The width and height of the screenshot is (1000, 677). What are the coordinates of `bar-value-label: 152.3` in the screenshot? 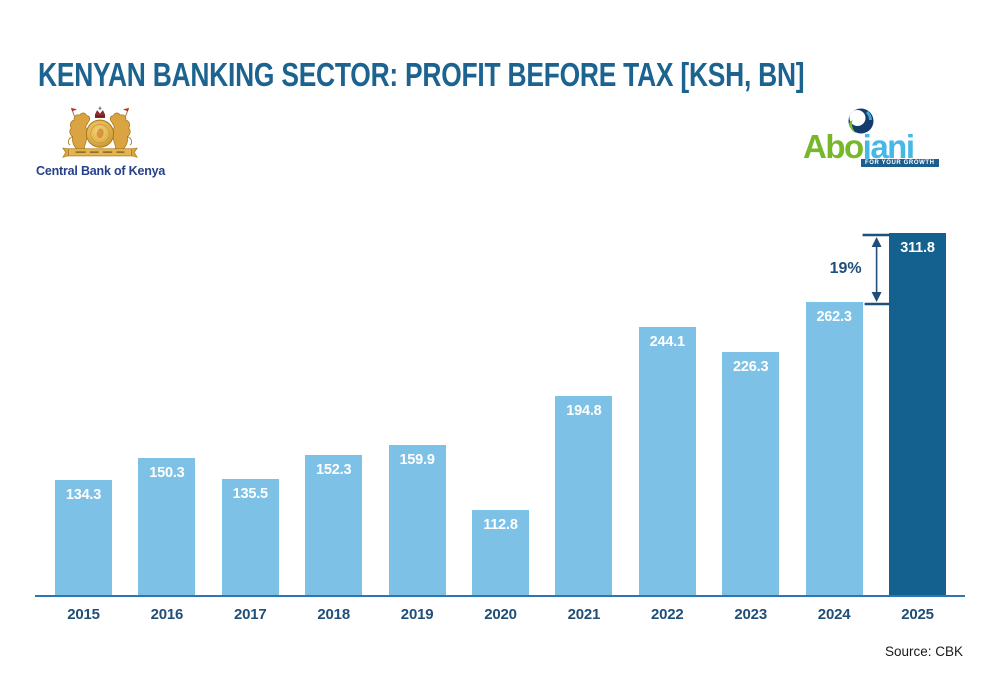 It's located at (334, 470).